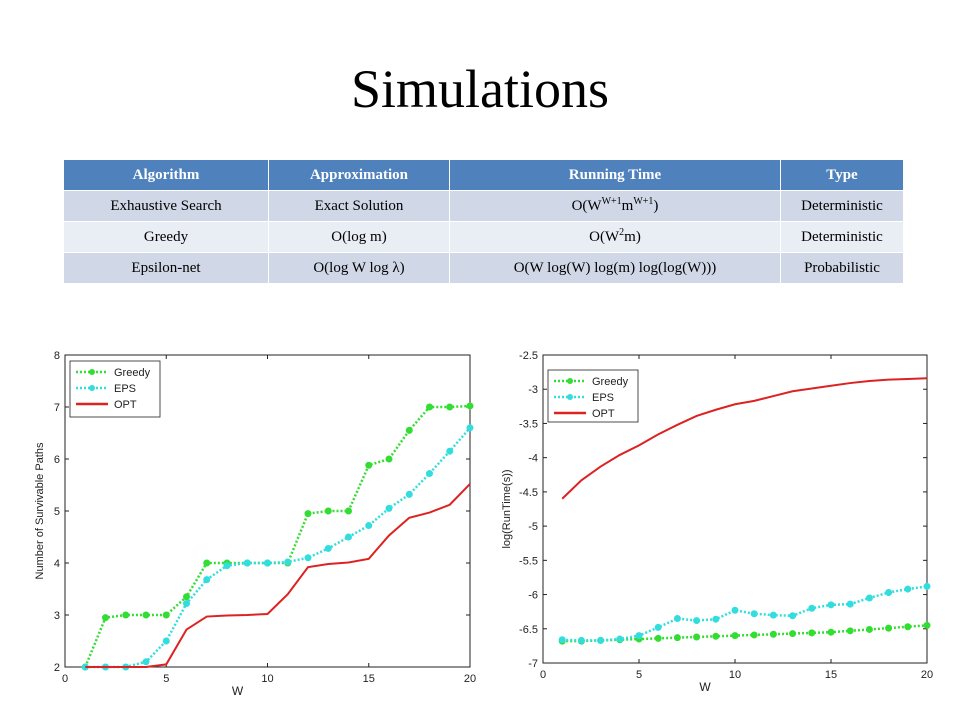 Image resolution: width=960 pixels, height=720 pixels. Describe the element at coordinates (359, 237) in the screenshot. I see `cell-approximation: O(log m)` at that location.